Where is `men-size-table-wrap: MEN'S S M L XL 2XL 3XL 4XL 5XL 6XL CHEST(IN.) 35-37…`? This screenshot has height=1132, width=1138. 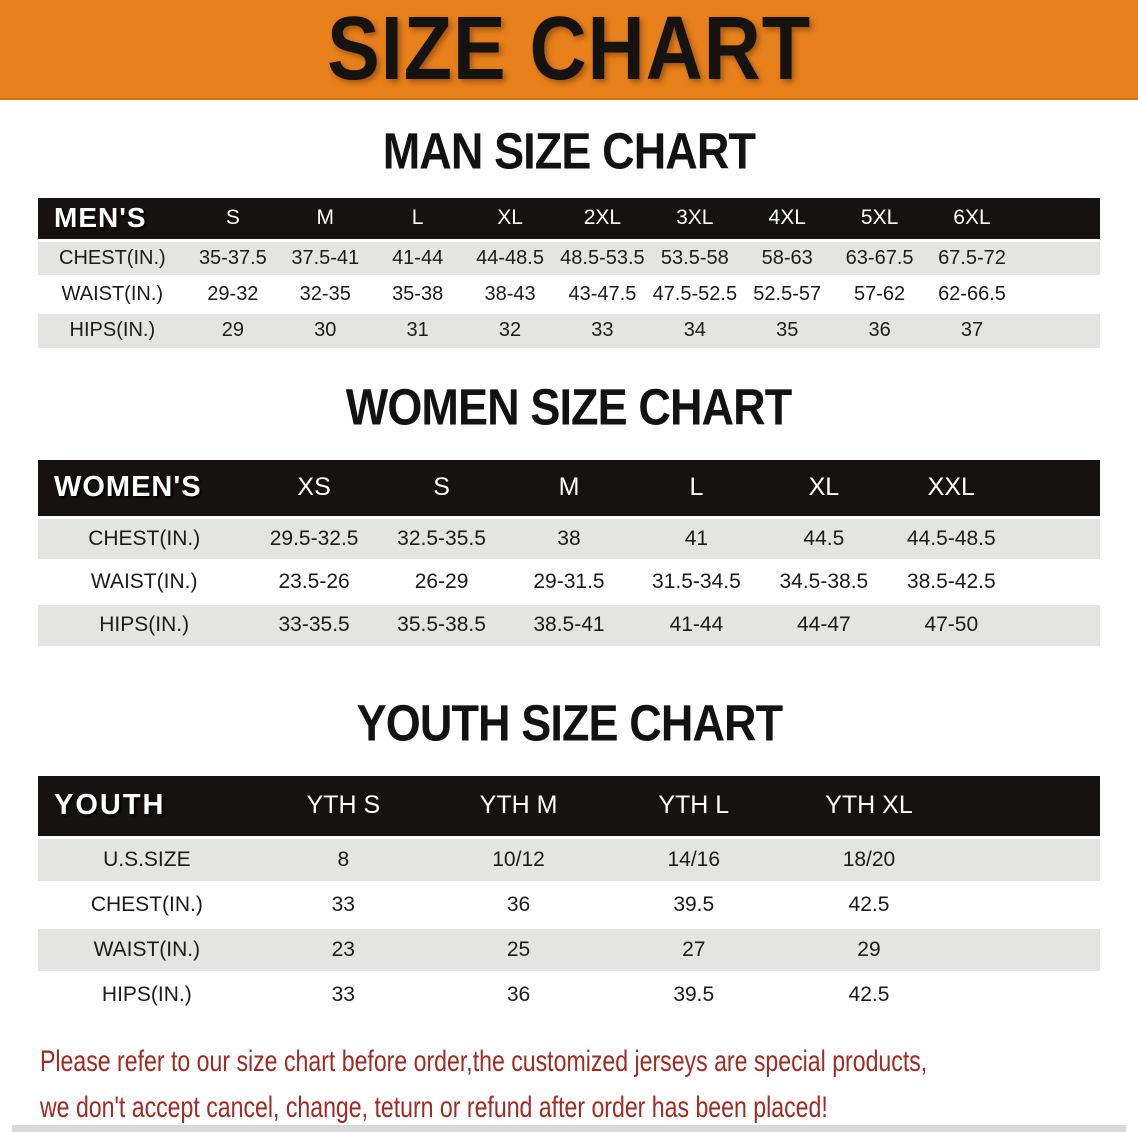
men-size-table-wrap: MEN'S S M L XL 2XL 3XL 4XL 5XL 6XL CHEST(IN.) 35-37… is located at coordinates (569, 273).